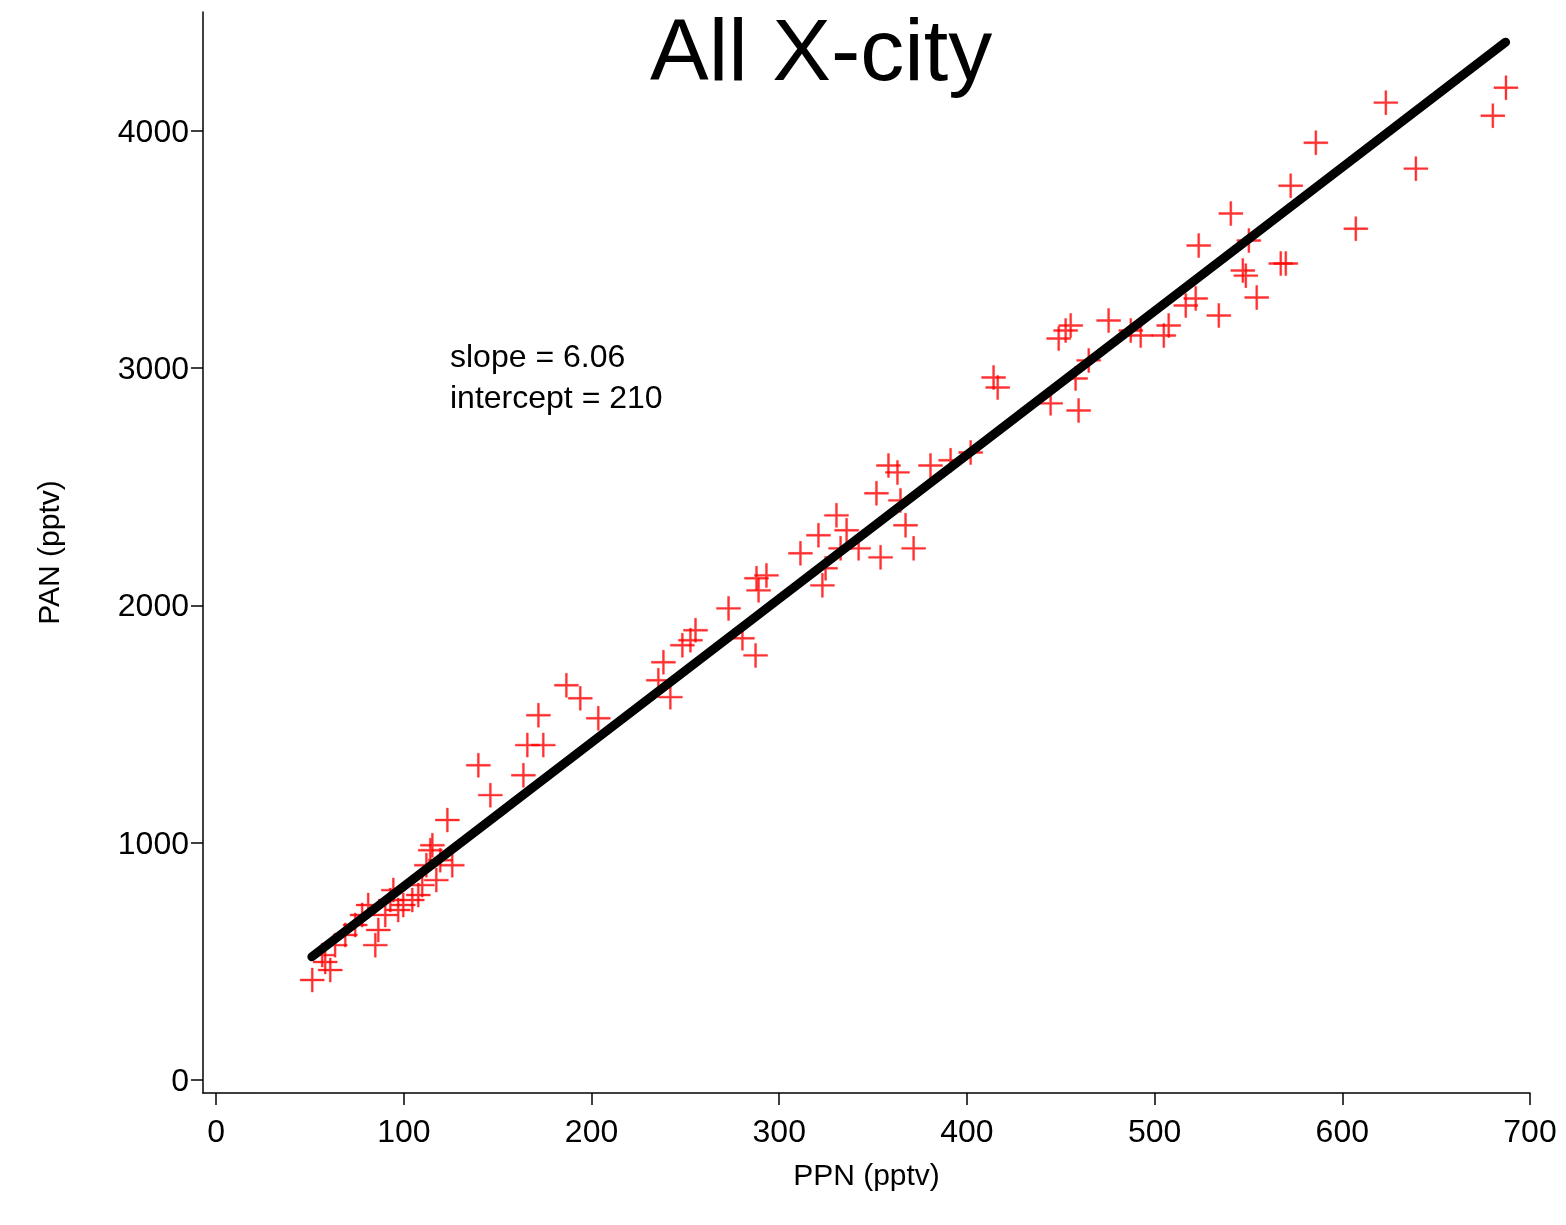  I want to click on annotation: intercept = 210, so click(556, 397).